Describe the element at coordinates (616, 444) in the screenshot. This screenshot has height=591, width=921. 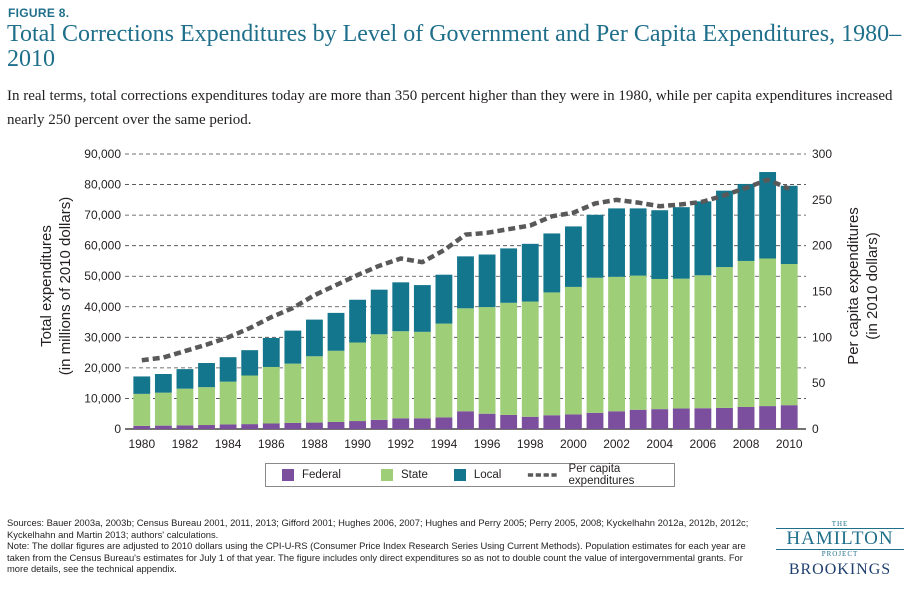
I see `x-tick: 2002` at that location.